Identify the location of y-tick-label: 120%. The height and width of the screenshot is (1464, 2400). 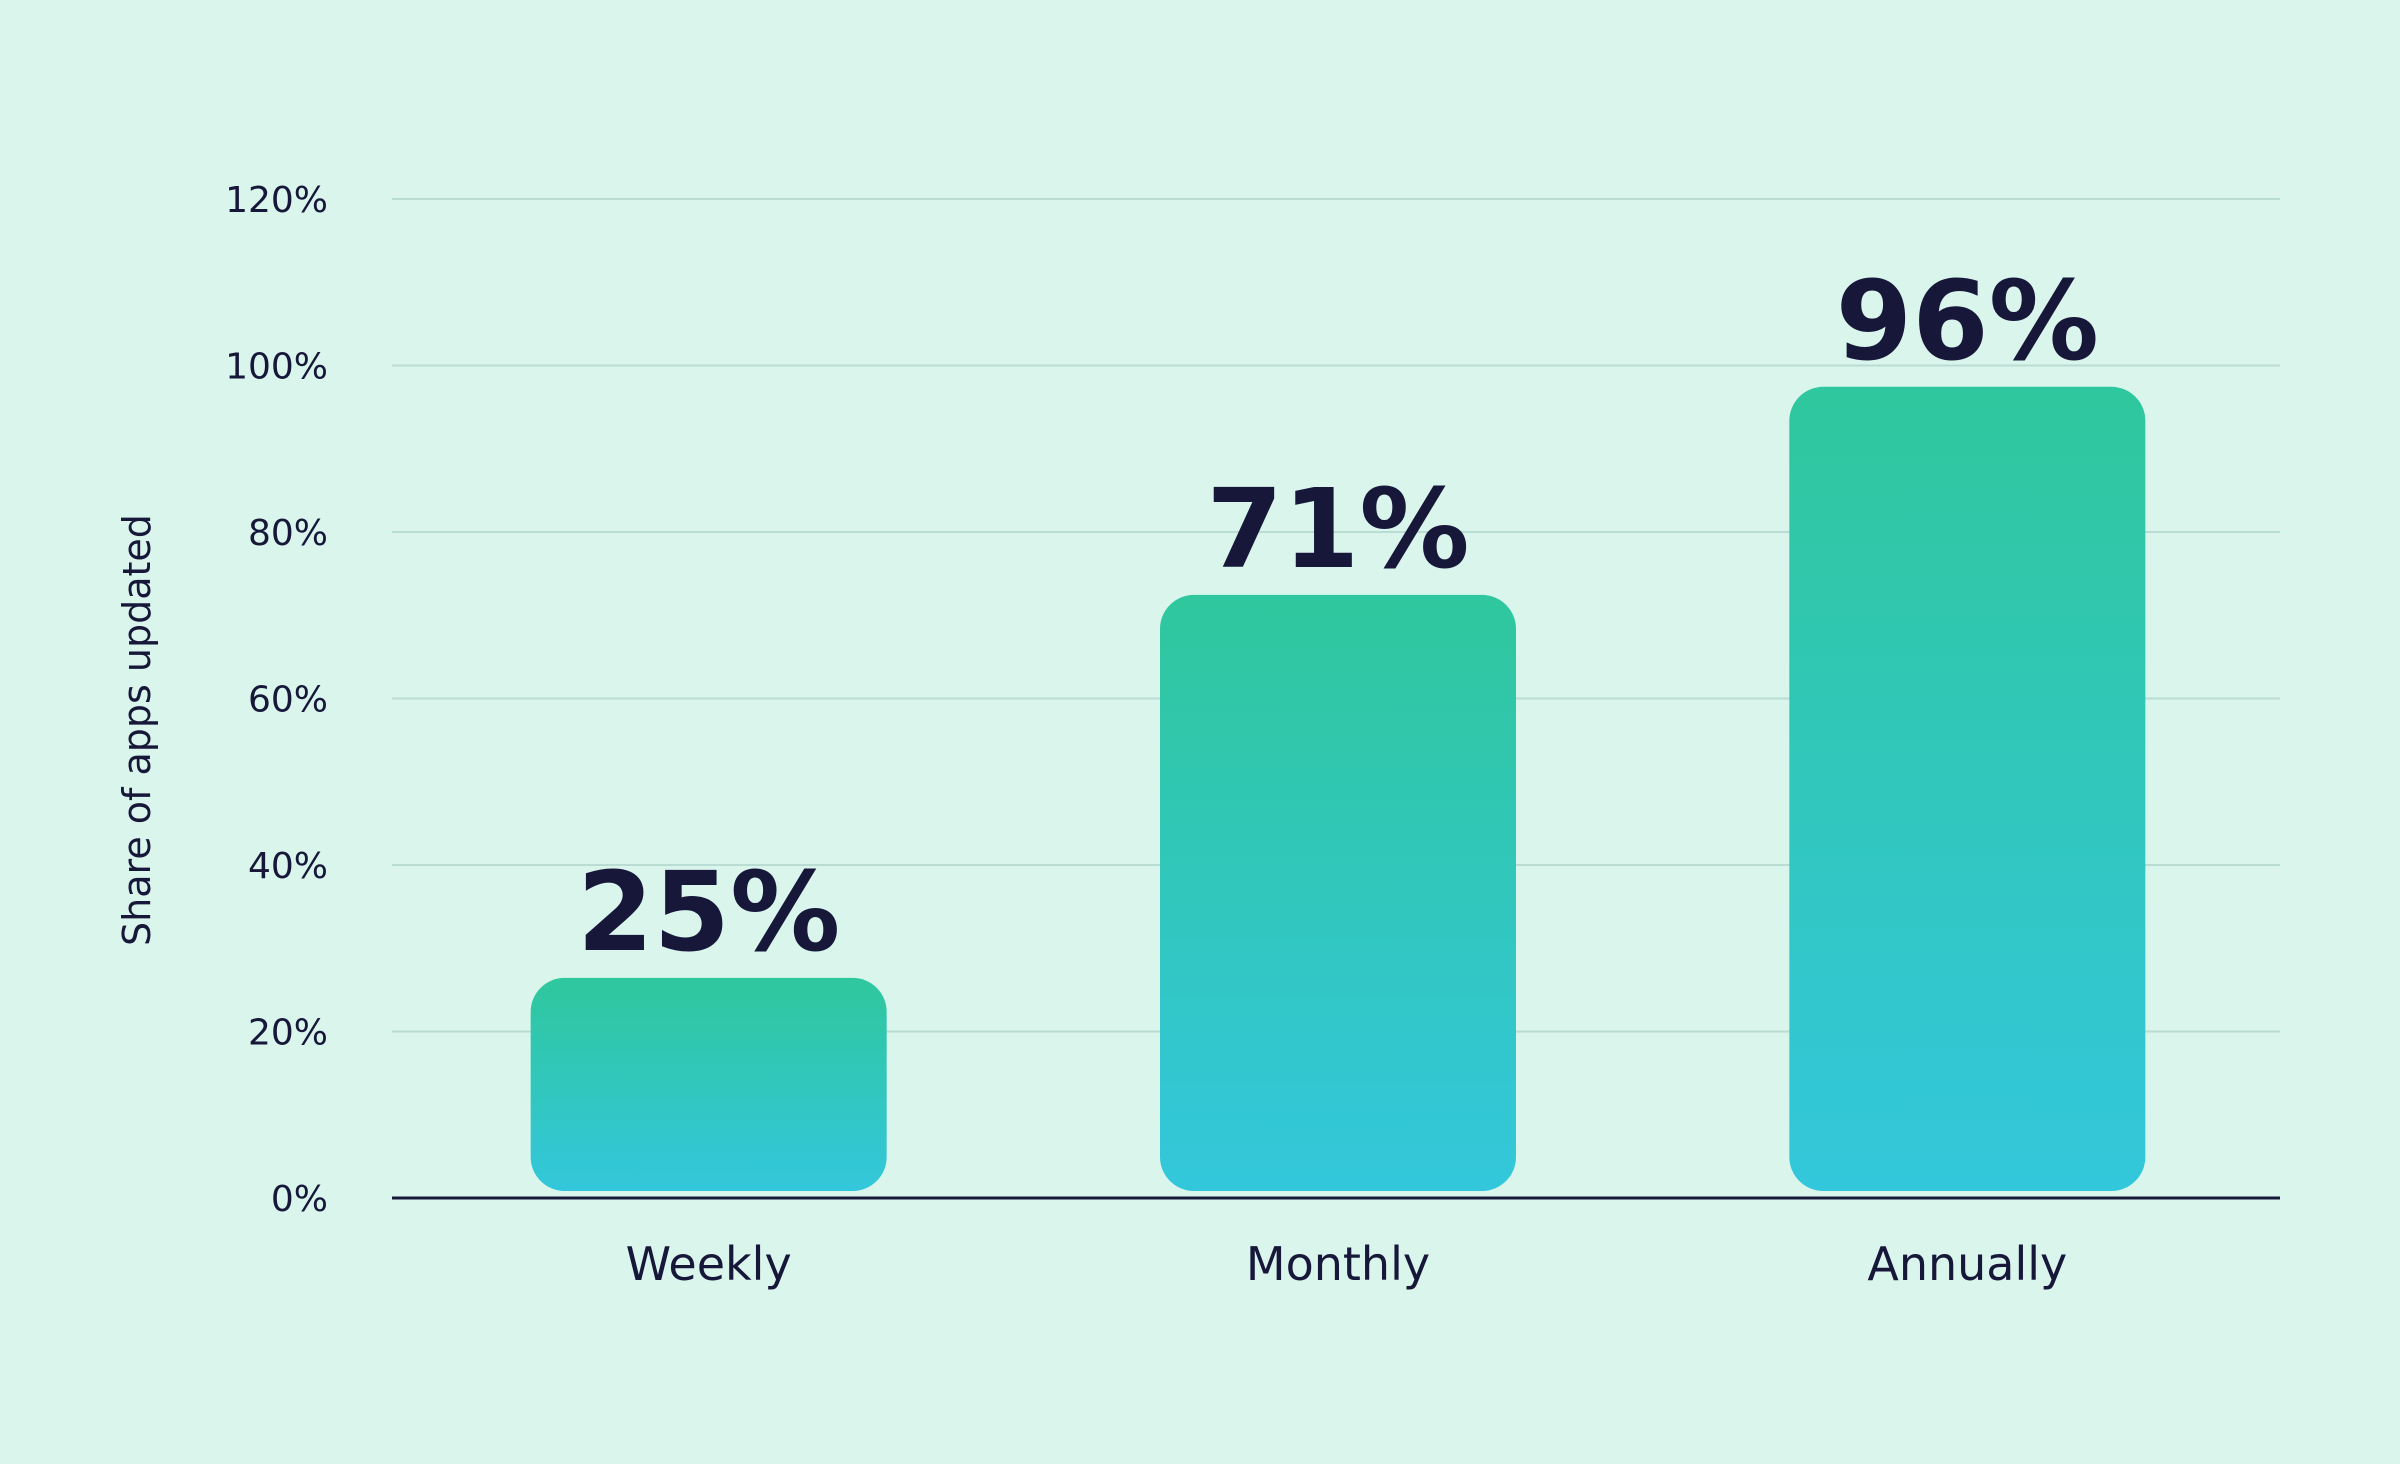
(276, 200).